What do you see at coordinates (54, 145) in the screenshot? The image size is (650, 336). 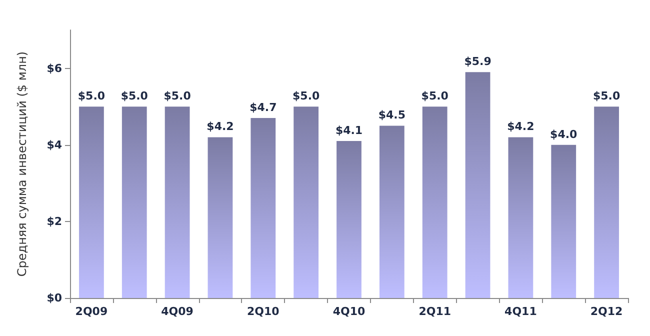 I see `y-tick-label: $4` at bounding box center [54, 145].